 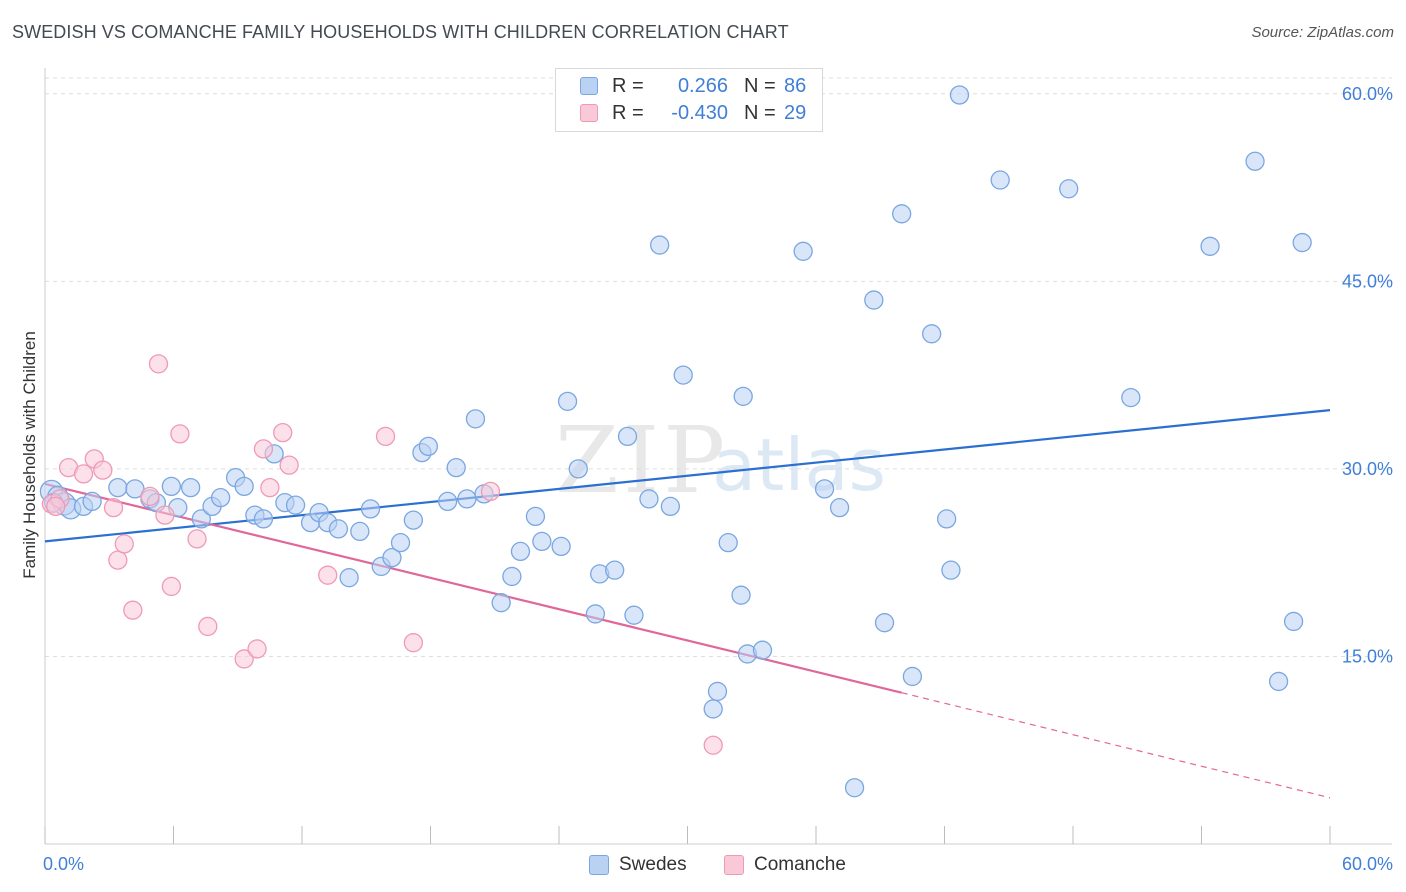 I want to click on comanche-legend-label: Comanche, so click(x=800, y=864).